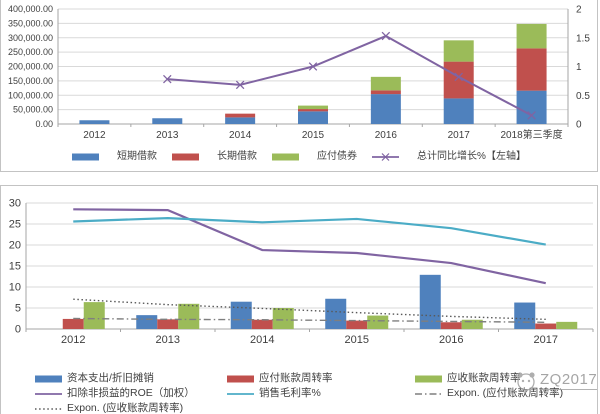  I want to click on legend-label: Expon. (应收账款周转率), so click(125, 408).